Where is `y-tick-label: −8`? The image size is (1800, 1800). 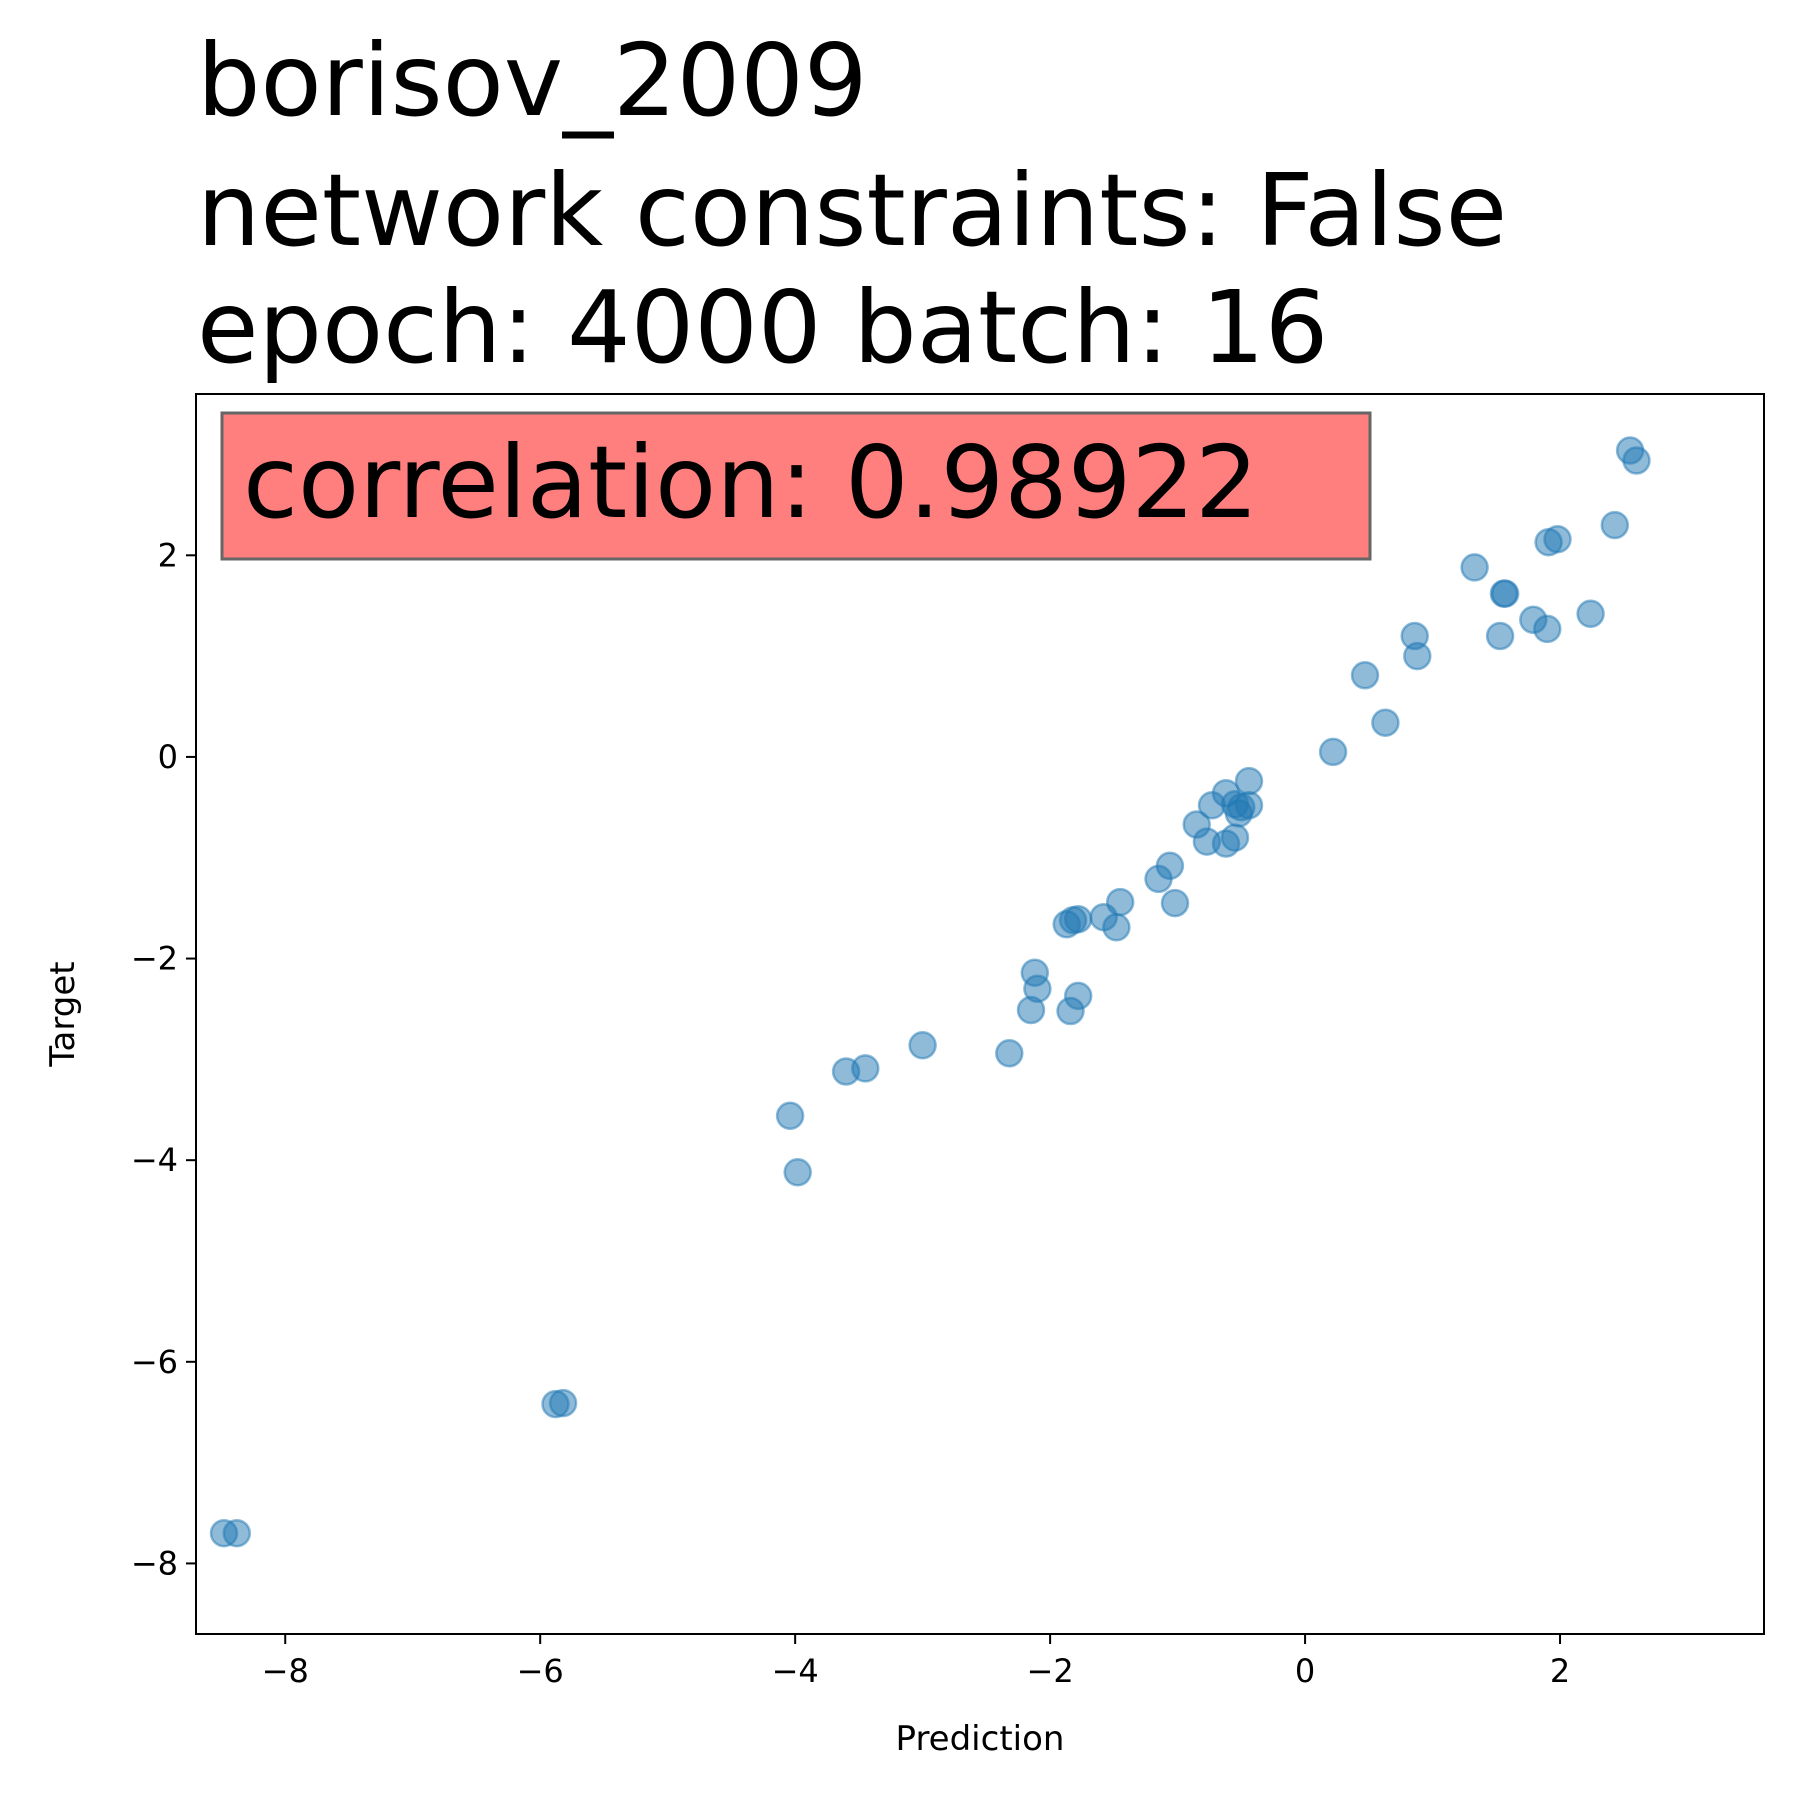 y-tick-label: −8 is located at coordinates (154, 1563).